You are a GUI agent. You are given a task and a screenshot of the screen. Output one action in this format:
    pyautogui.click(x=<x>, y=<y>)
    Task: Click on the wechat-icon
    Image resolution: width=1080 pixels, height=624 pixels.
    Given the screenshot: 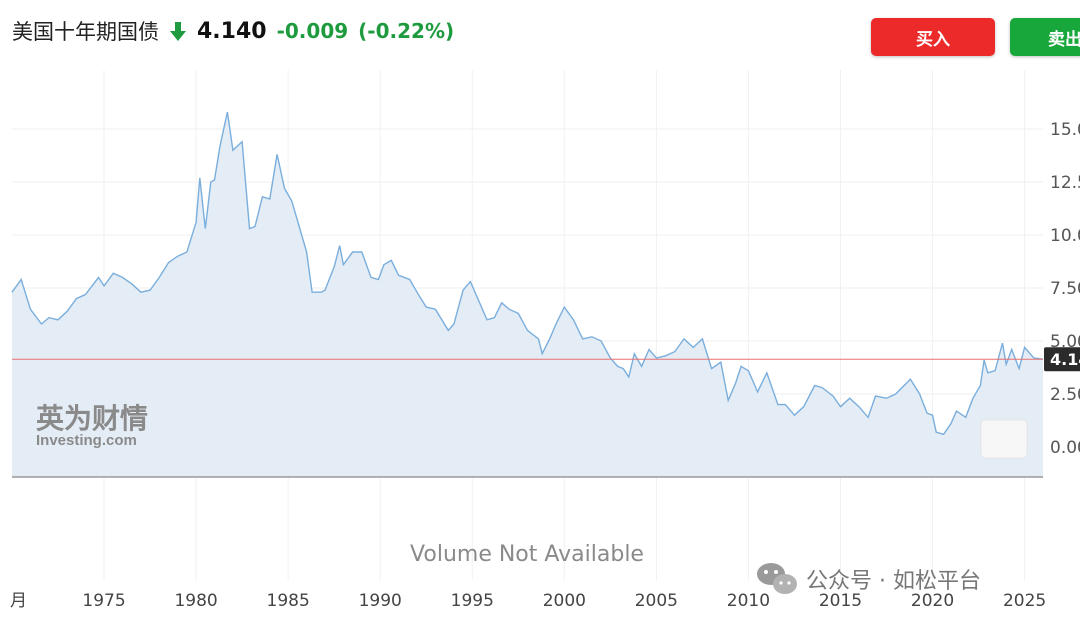 What is the action you would take?
    pyautogui.click(x=777, y=578)
    